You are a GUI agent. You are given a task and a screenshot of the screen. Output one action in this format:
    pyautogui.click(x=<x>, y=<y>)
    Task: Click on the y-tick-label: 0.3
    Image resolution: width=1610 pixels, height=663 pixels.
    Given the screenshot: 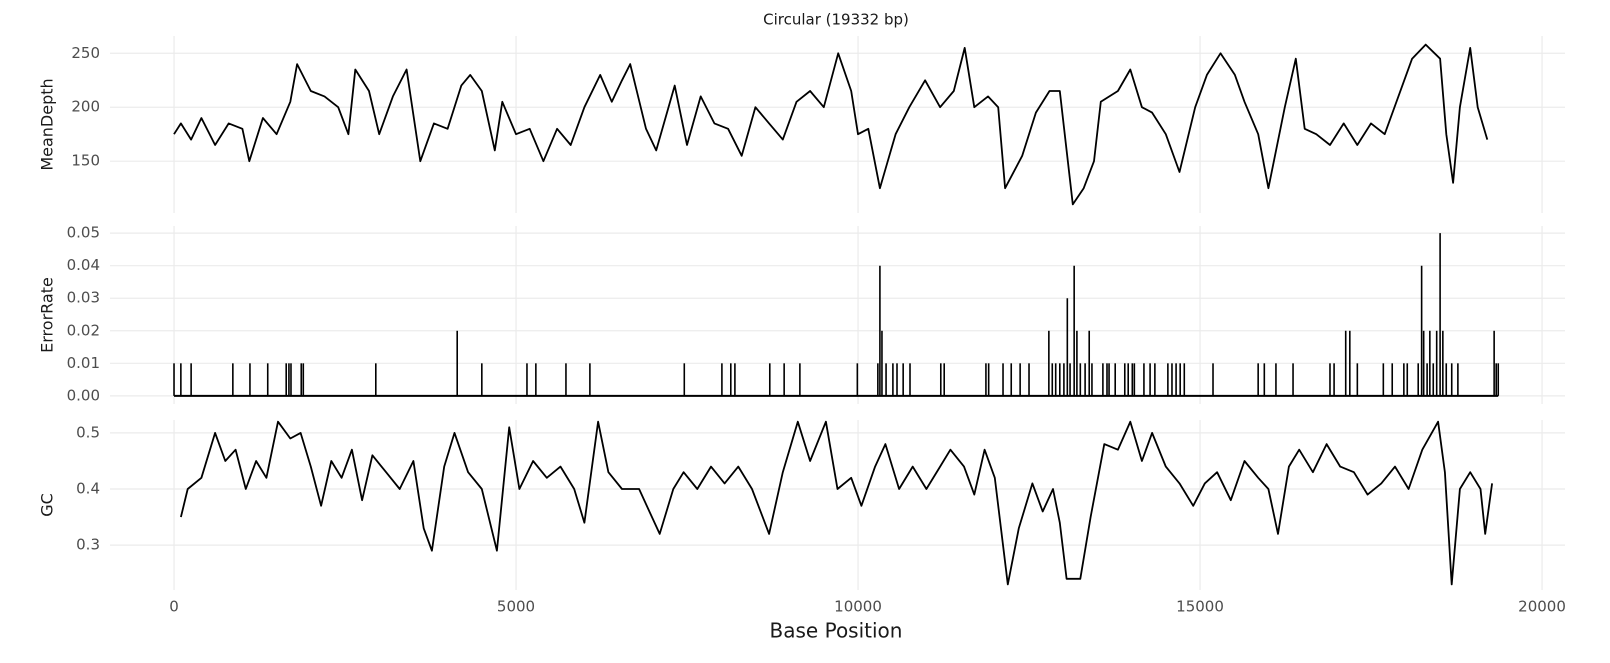 What is the action you would take?
    pyautogui.click(x=88, y=545)
    